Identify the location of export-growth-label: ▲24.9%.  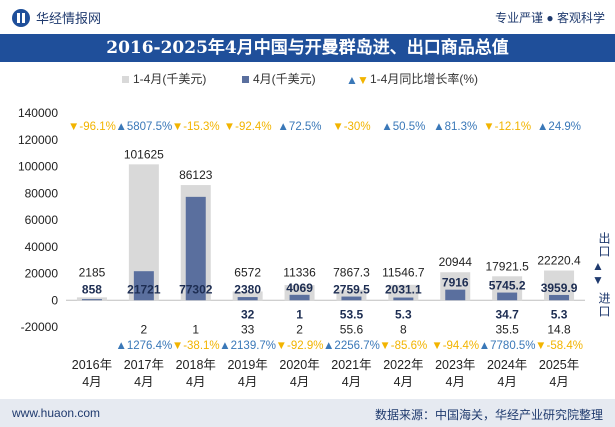
(559, 127).